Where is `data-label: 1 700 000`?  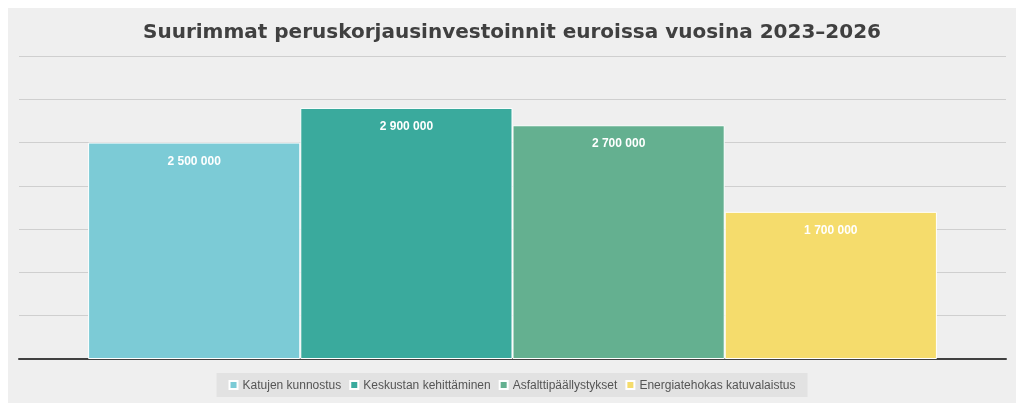 data-label: 1 700 000 is located at coordinates (831, 229).